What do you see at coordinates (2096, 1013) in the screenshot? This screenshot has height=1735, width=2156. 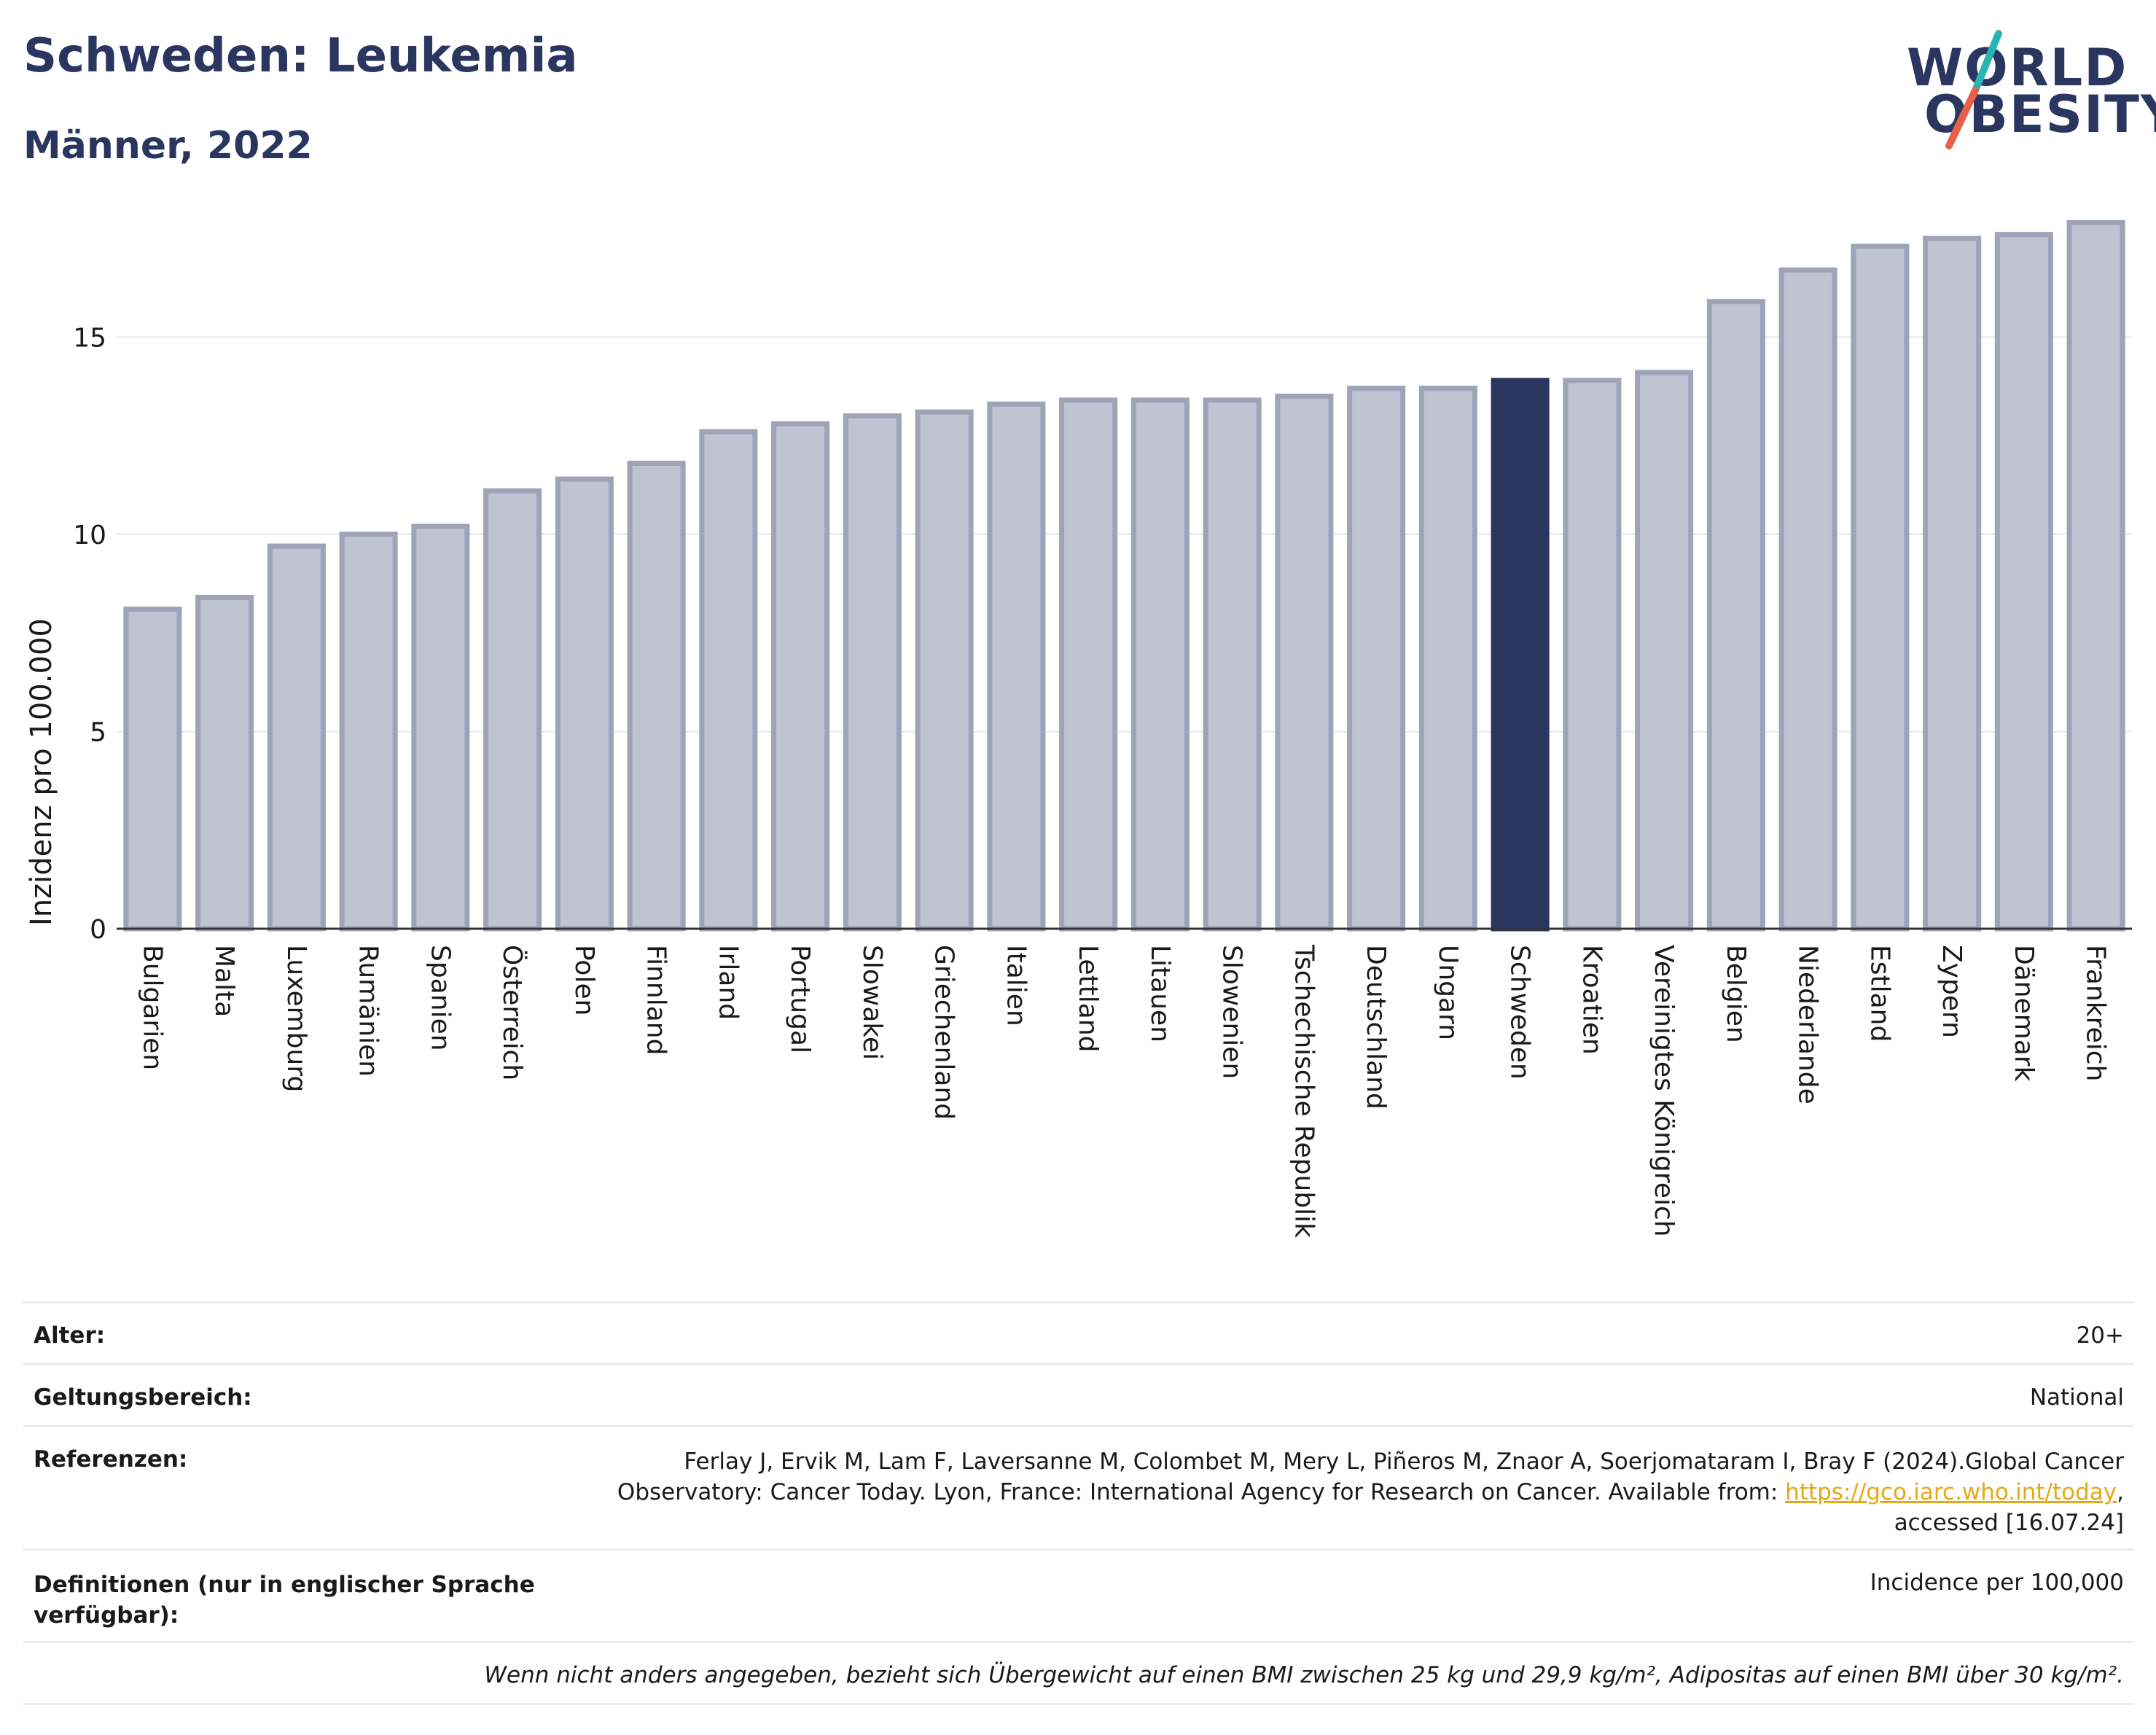 I see `x-tick-label: Frankreich` at bounding box center [2096, 1013].